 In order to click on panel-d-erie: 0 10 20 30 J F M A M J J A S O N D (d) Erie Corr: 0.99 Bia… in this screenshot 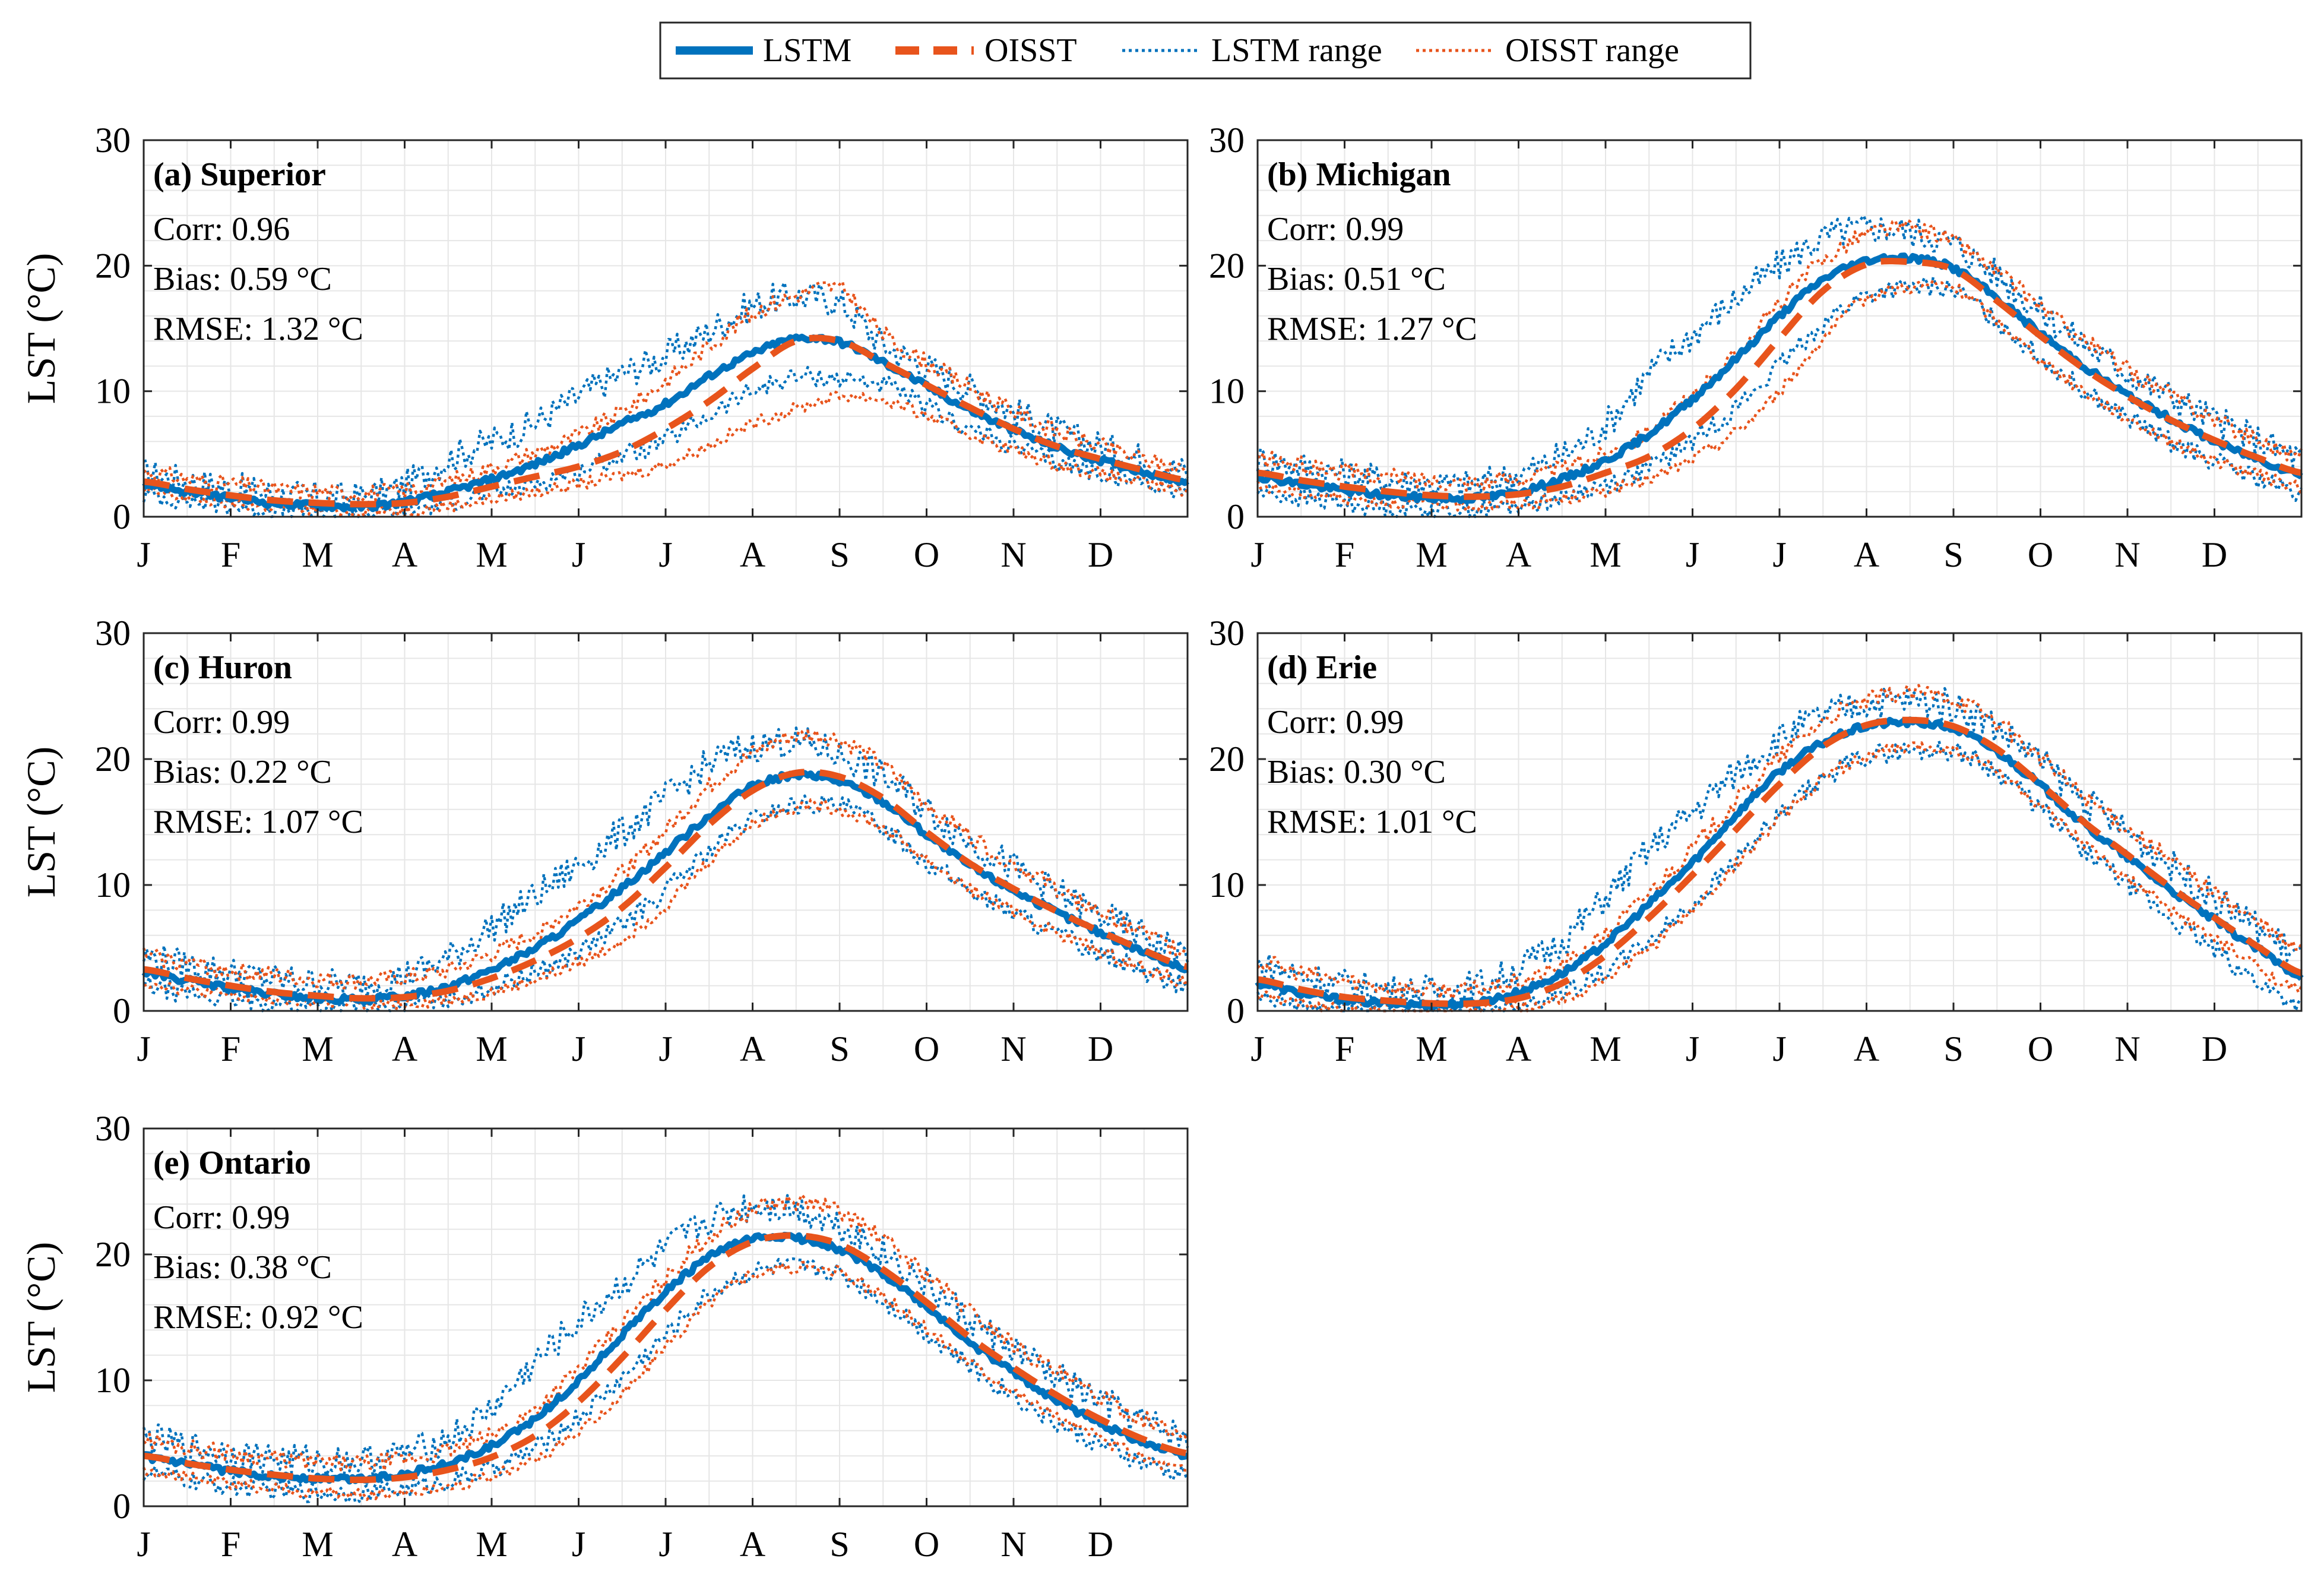, I will do `click(1757, 841)`.